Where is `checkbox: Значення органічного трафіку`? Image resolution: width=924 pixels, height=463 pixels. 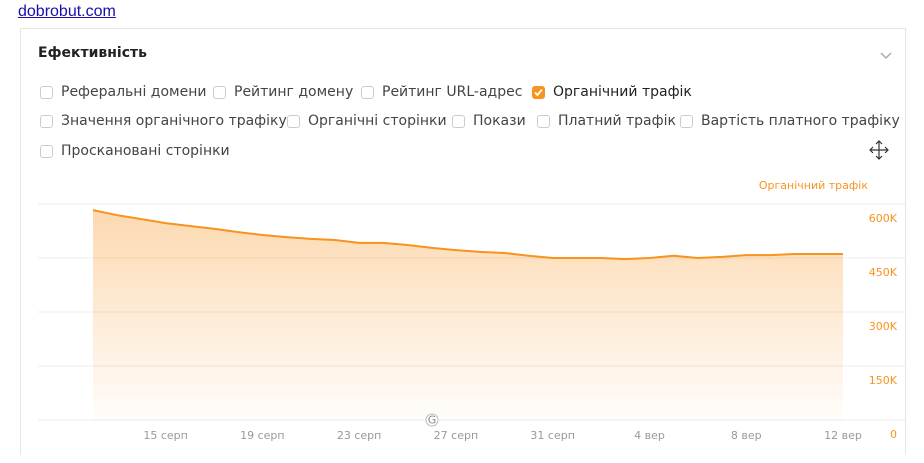
checkbox: Значення органічного трафіку is located at coordinates (163, 121).